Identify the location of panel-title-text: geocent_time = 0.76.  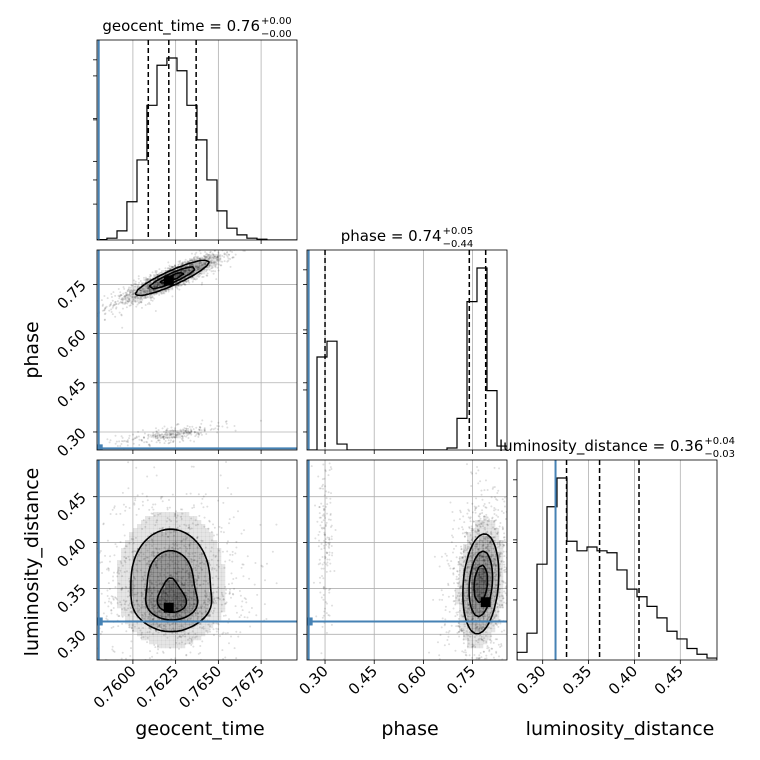
(181, 26).